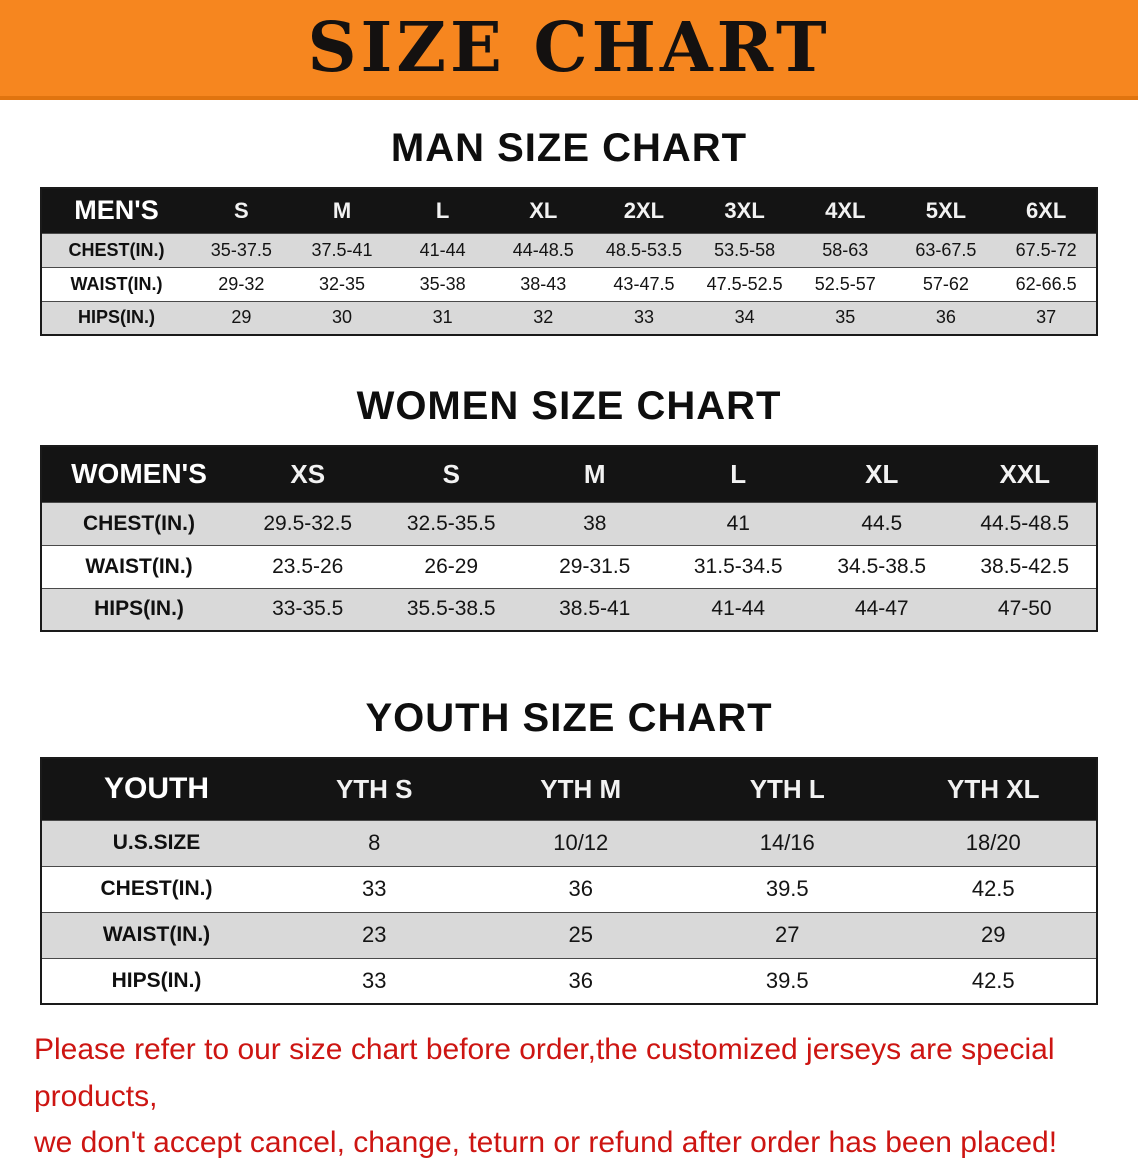 This screenshot has height=1167, width=1138. Describe the element at coordinates (644, 283) in the screenshot. I see `size-value-cell: 43-47.5` at that location.